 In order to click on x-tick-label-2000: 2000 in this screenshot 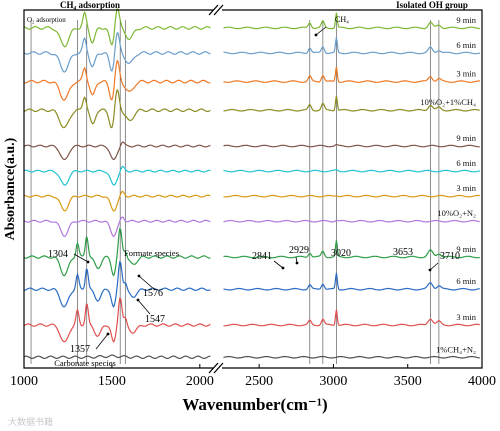, I will do `click(200, 381)`.